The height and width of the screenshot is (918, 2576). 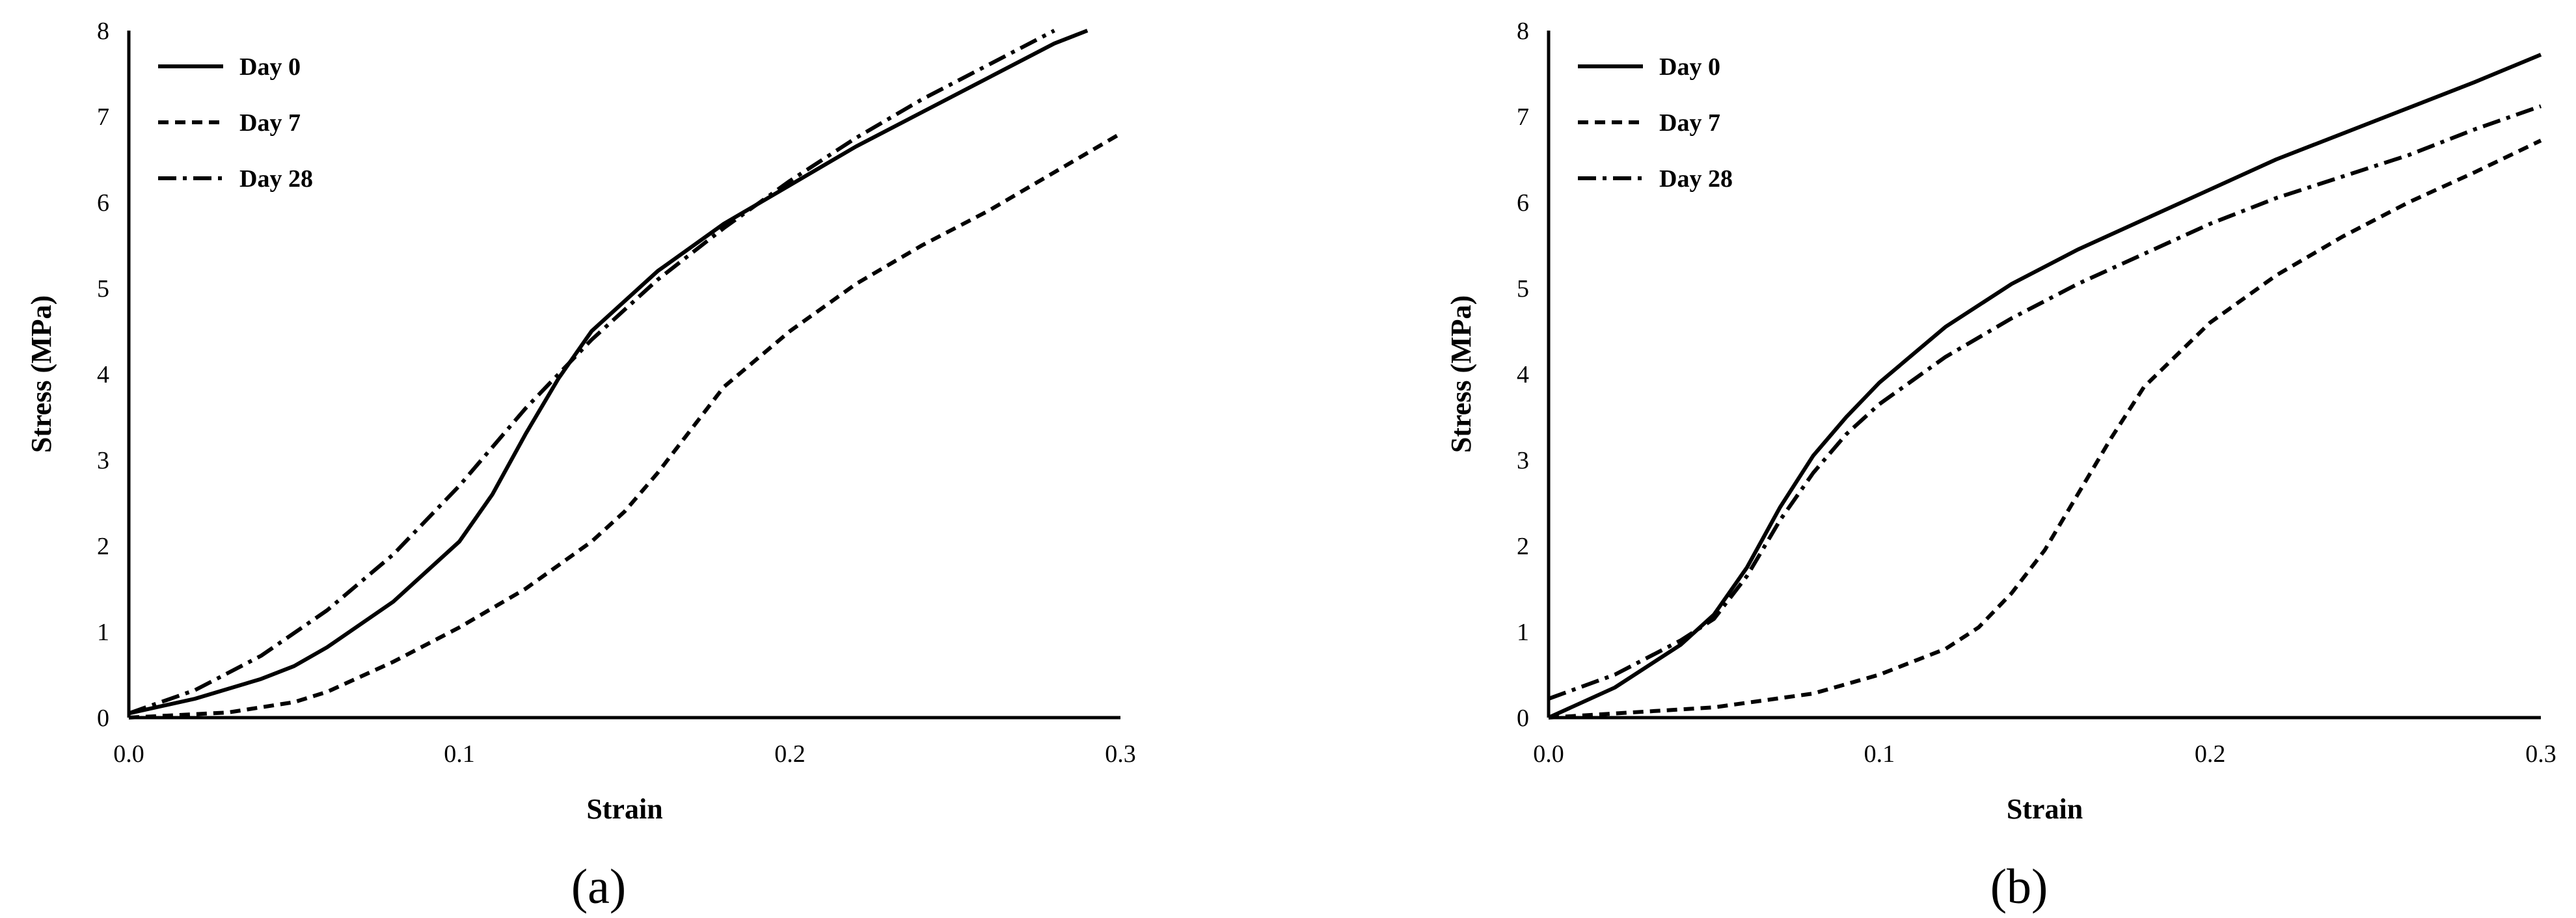 I want to click on panel-label-a: (a), so click(x=598, y=886).